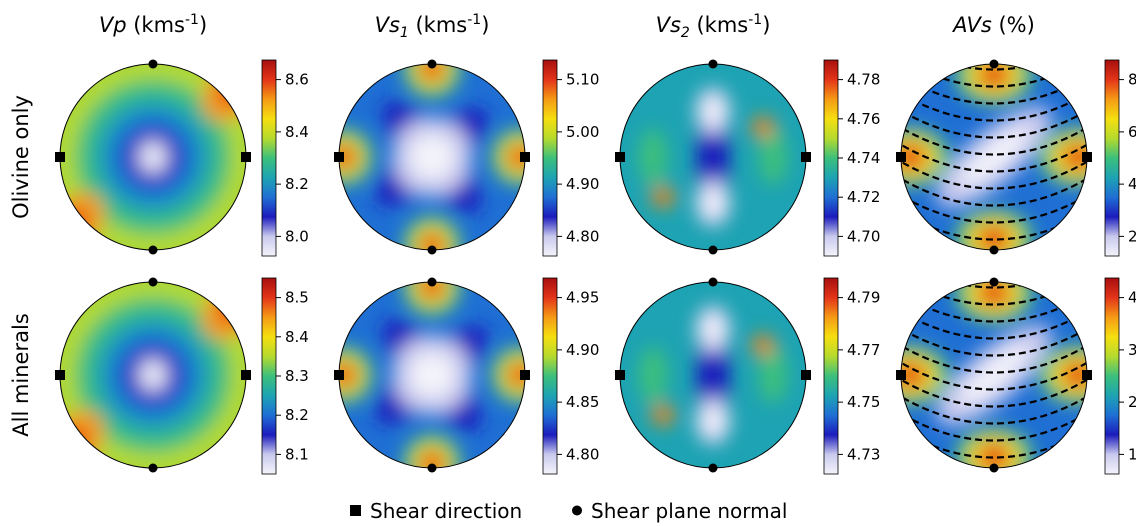 This screenshot has width=1136, height=526. Describe the element at coordinates (568, 511) in the screenshot. I see `legend: Shear direction Shear plane normal` at that location.